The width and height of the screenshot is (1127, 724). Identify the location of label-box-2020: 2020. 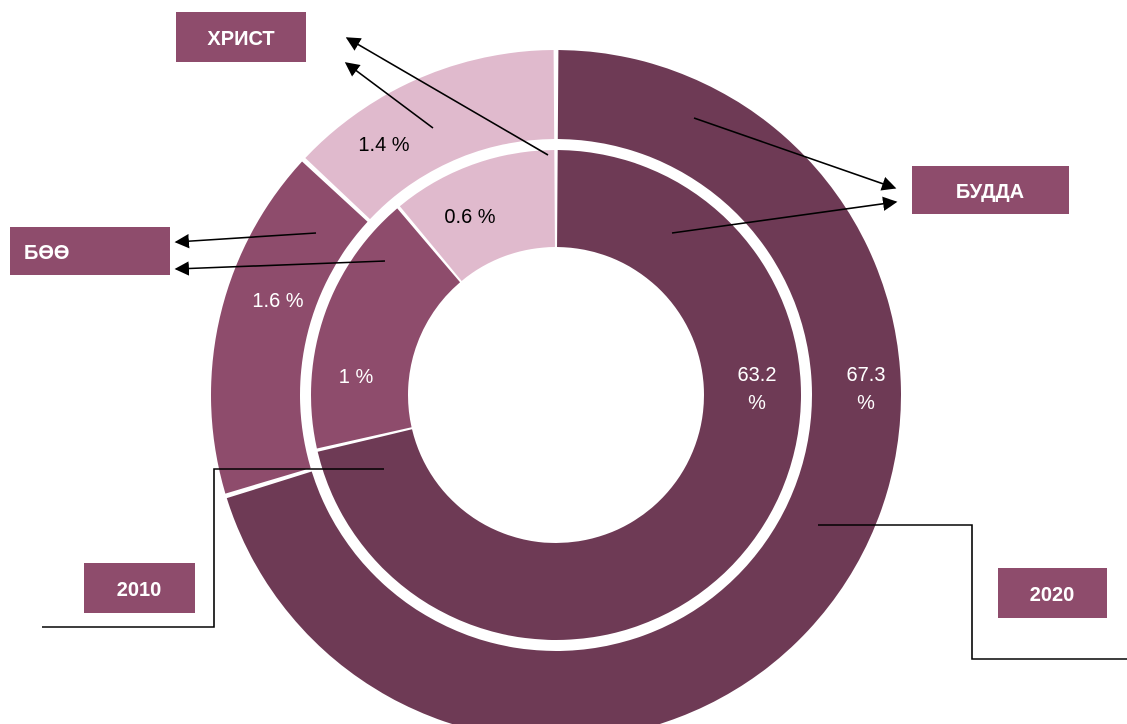
(1052, 593).